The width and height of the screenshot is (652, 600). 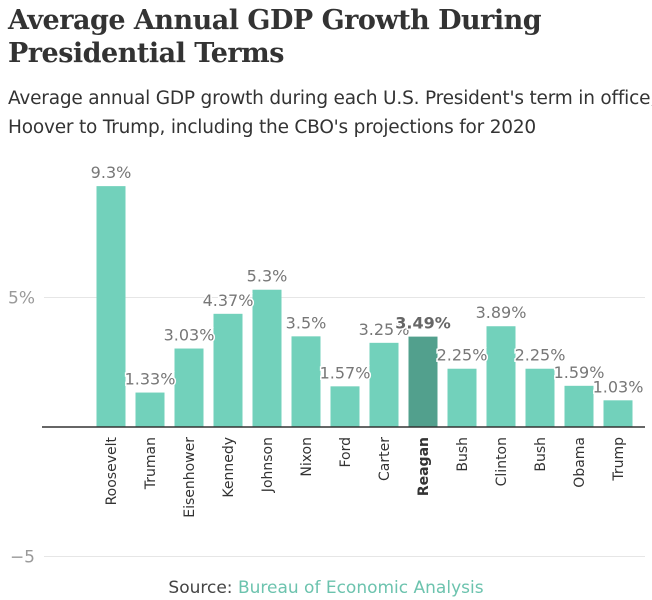 I want to click on data-label: 3.03%, so click(x=189, y=335).